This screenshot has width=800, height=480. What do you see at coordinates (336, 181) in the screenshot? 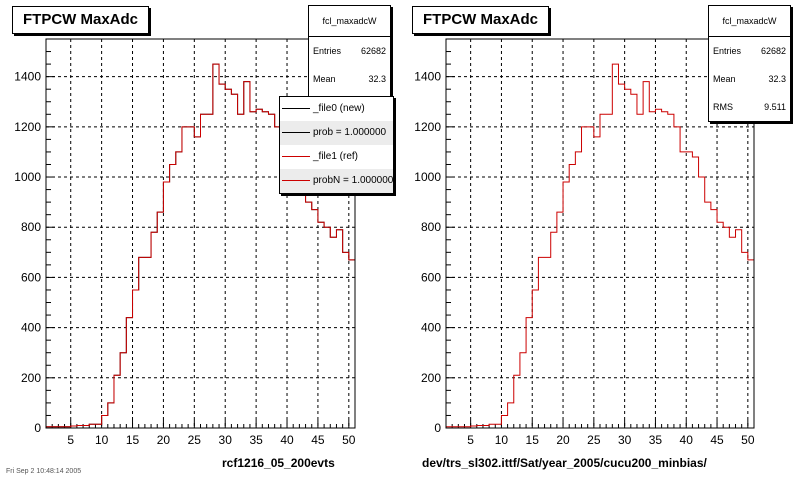
I see `legend-entry-probn: probN = 1.000000` at bounding box center [336, 181].